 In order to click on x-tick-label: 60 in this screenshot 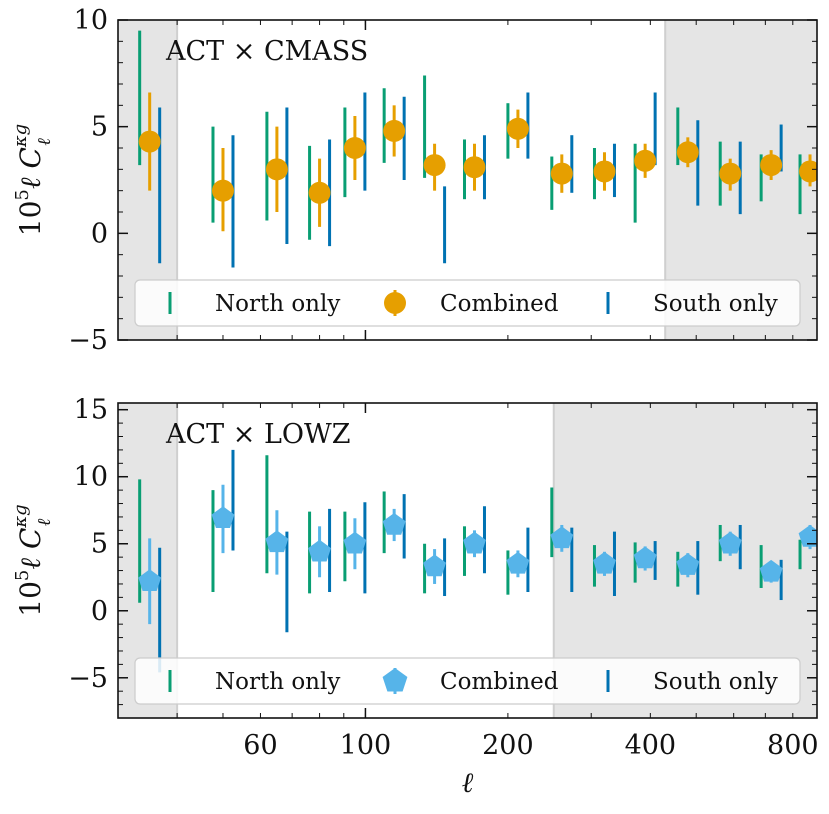, I will do `click(260, 745)`.